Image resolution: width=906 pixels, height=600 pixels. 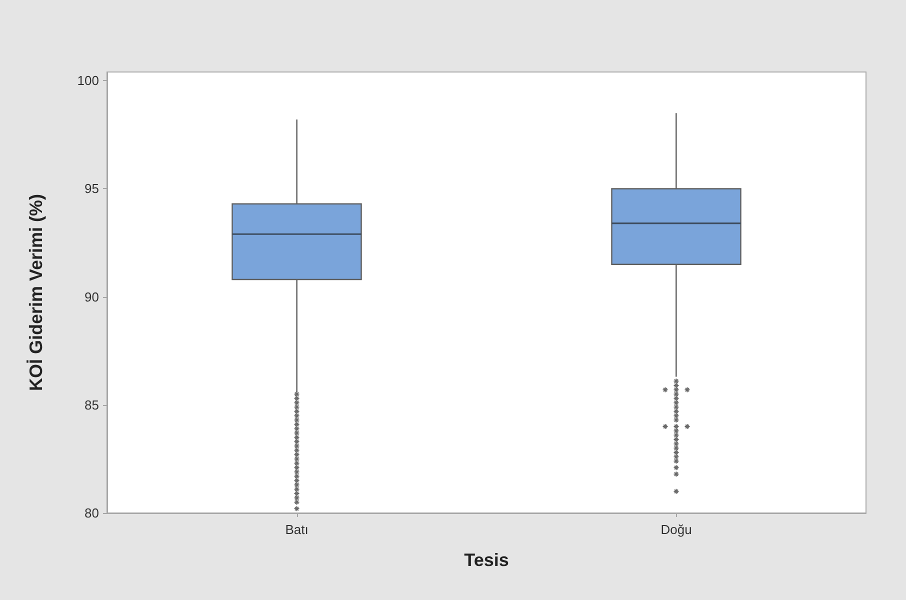 I want to click on y-tick-label: 90, so click(x=91, y=296).